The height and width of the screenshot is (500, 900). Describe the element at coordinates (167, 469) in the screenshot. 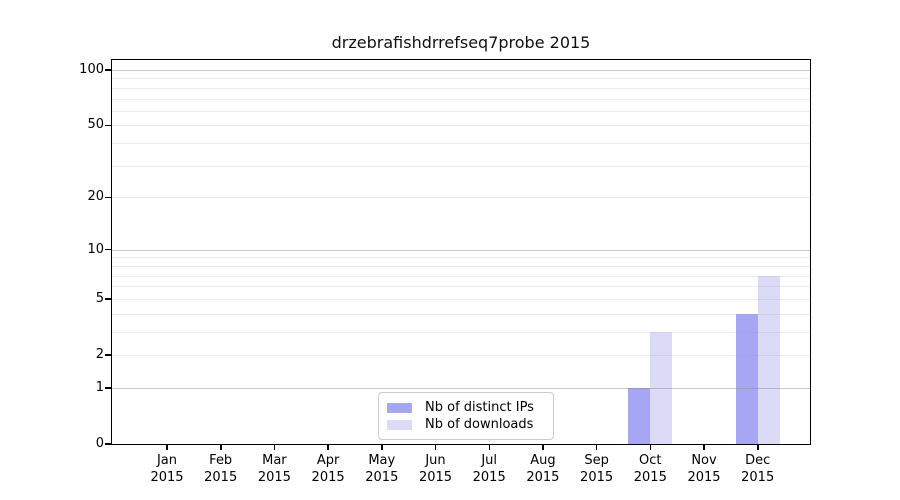

I see `x-tick-label-jan: Jan 2015` at that location.